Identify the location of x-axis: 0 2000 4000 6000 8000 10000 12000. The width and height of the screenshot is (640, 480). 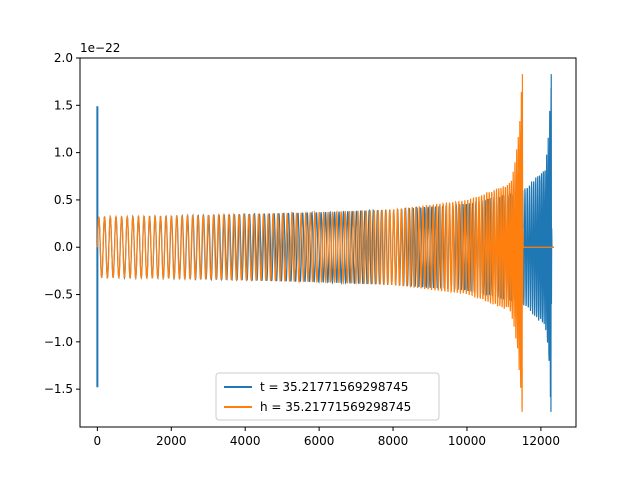
(327, 437).